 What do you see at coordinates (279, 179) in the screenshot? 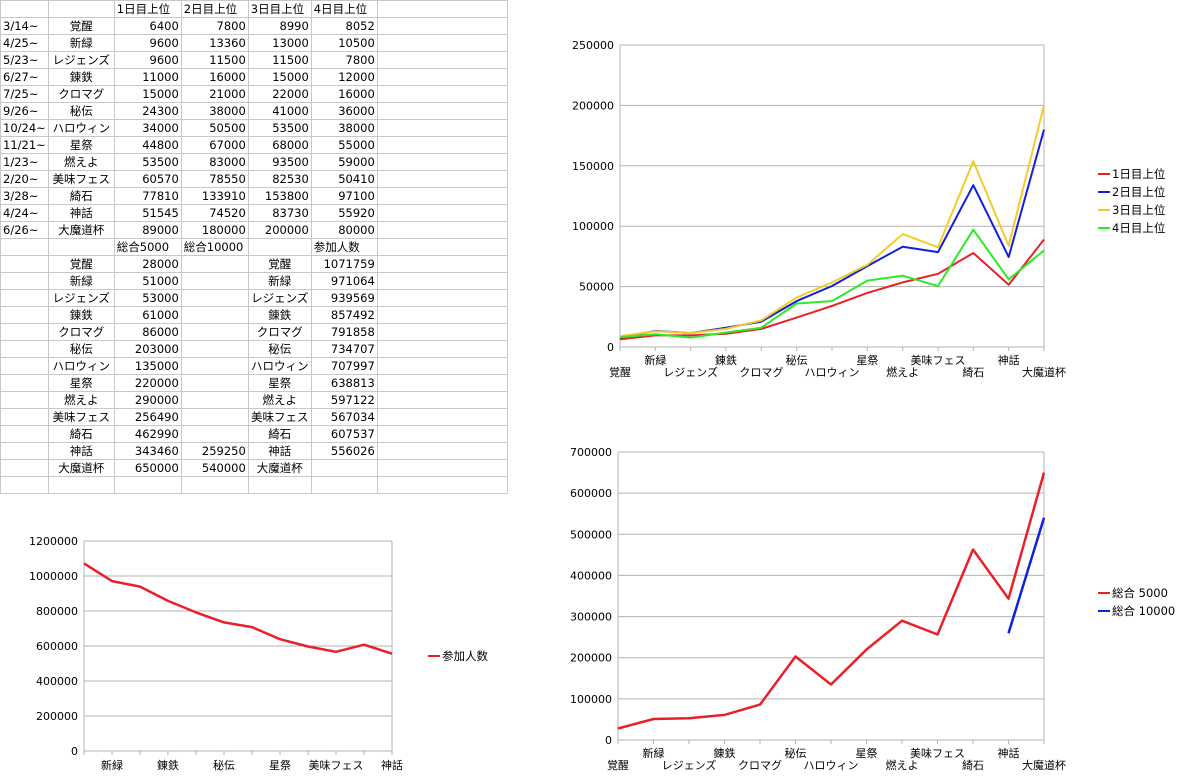
I see `value-cell: 82530` at bounding box center [279, 179].